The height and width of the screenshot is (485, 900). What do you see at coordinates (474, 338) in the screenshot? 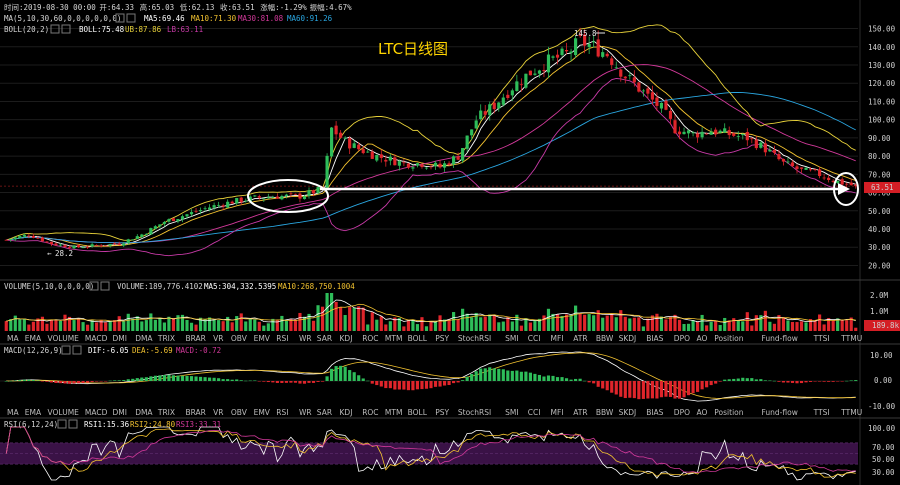
I see `indicator-tab-stochrsi: StochRSI` at bounding box center [474, 338].